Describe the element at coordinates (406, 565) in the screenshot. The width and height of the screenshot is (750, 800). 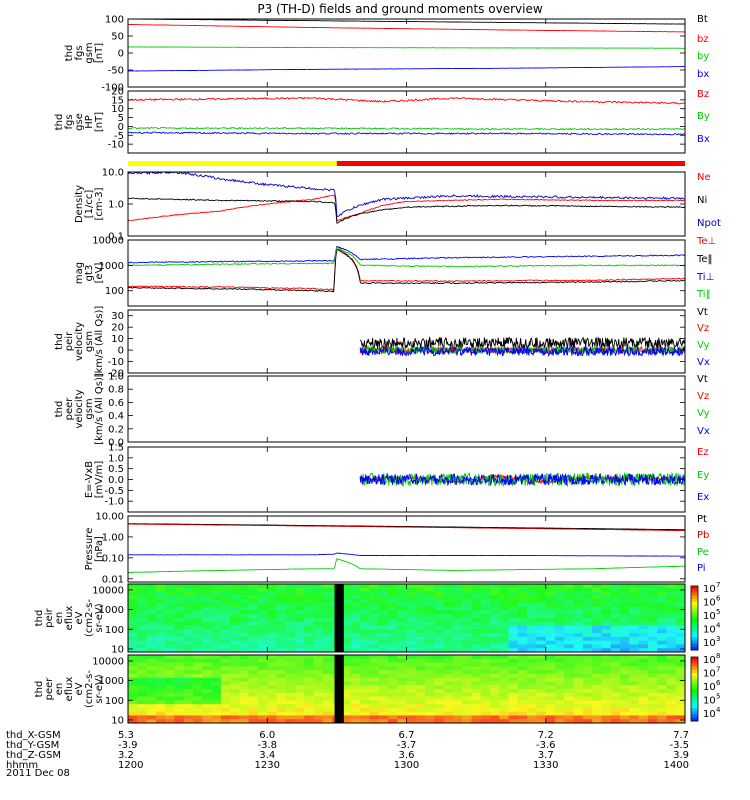
I see `series-line-Pe` at that location.